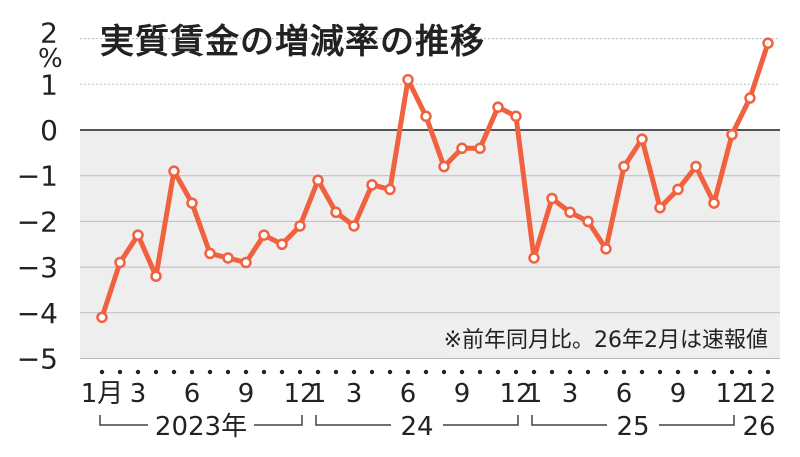 This screenshot has width=800, height=457. What do you see at coordinates (632, 427) in the screenshot?
I see `year-label: 25` at bounding box center [632, 427].